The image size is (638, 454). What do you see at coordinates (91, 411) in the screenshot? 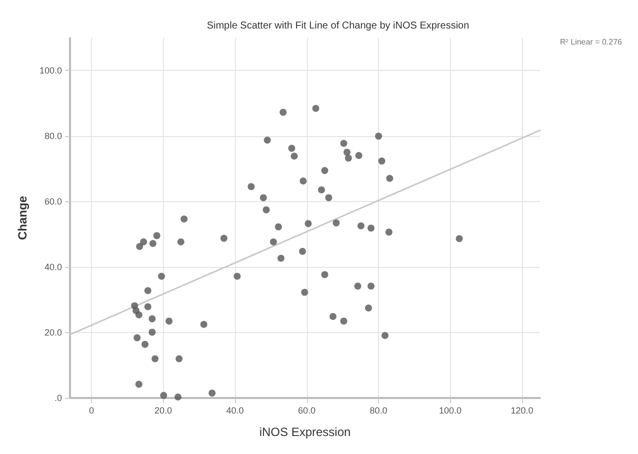
I see `x-tick-label: 0` at bounding box center [91, 411].